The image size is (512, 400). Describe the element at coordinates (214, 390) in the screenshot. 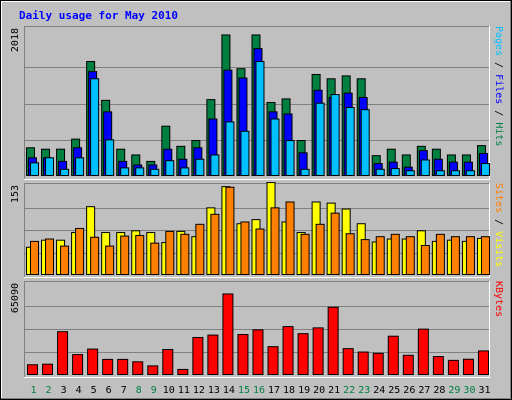

I see `x-tick-label: 13` at that location.